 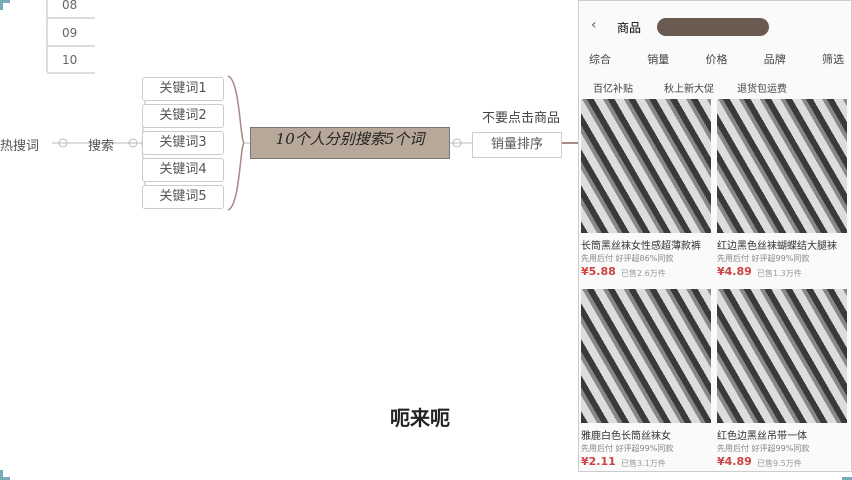 What do you see at coordinates (629, 28) in the screenshot?
I see `tab: 商品` at bounding box center [629, 28].